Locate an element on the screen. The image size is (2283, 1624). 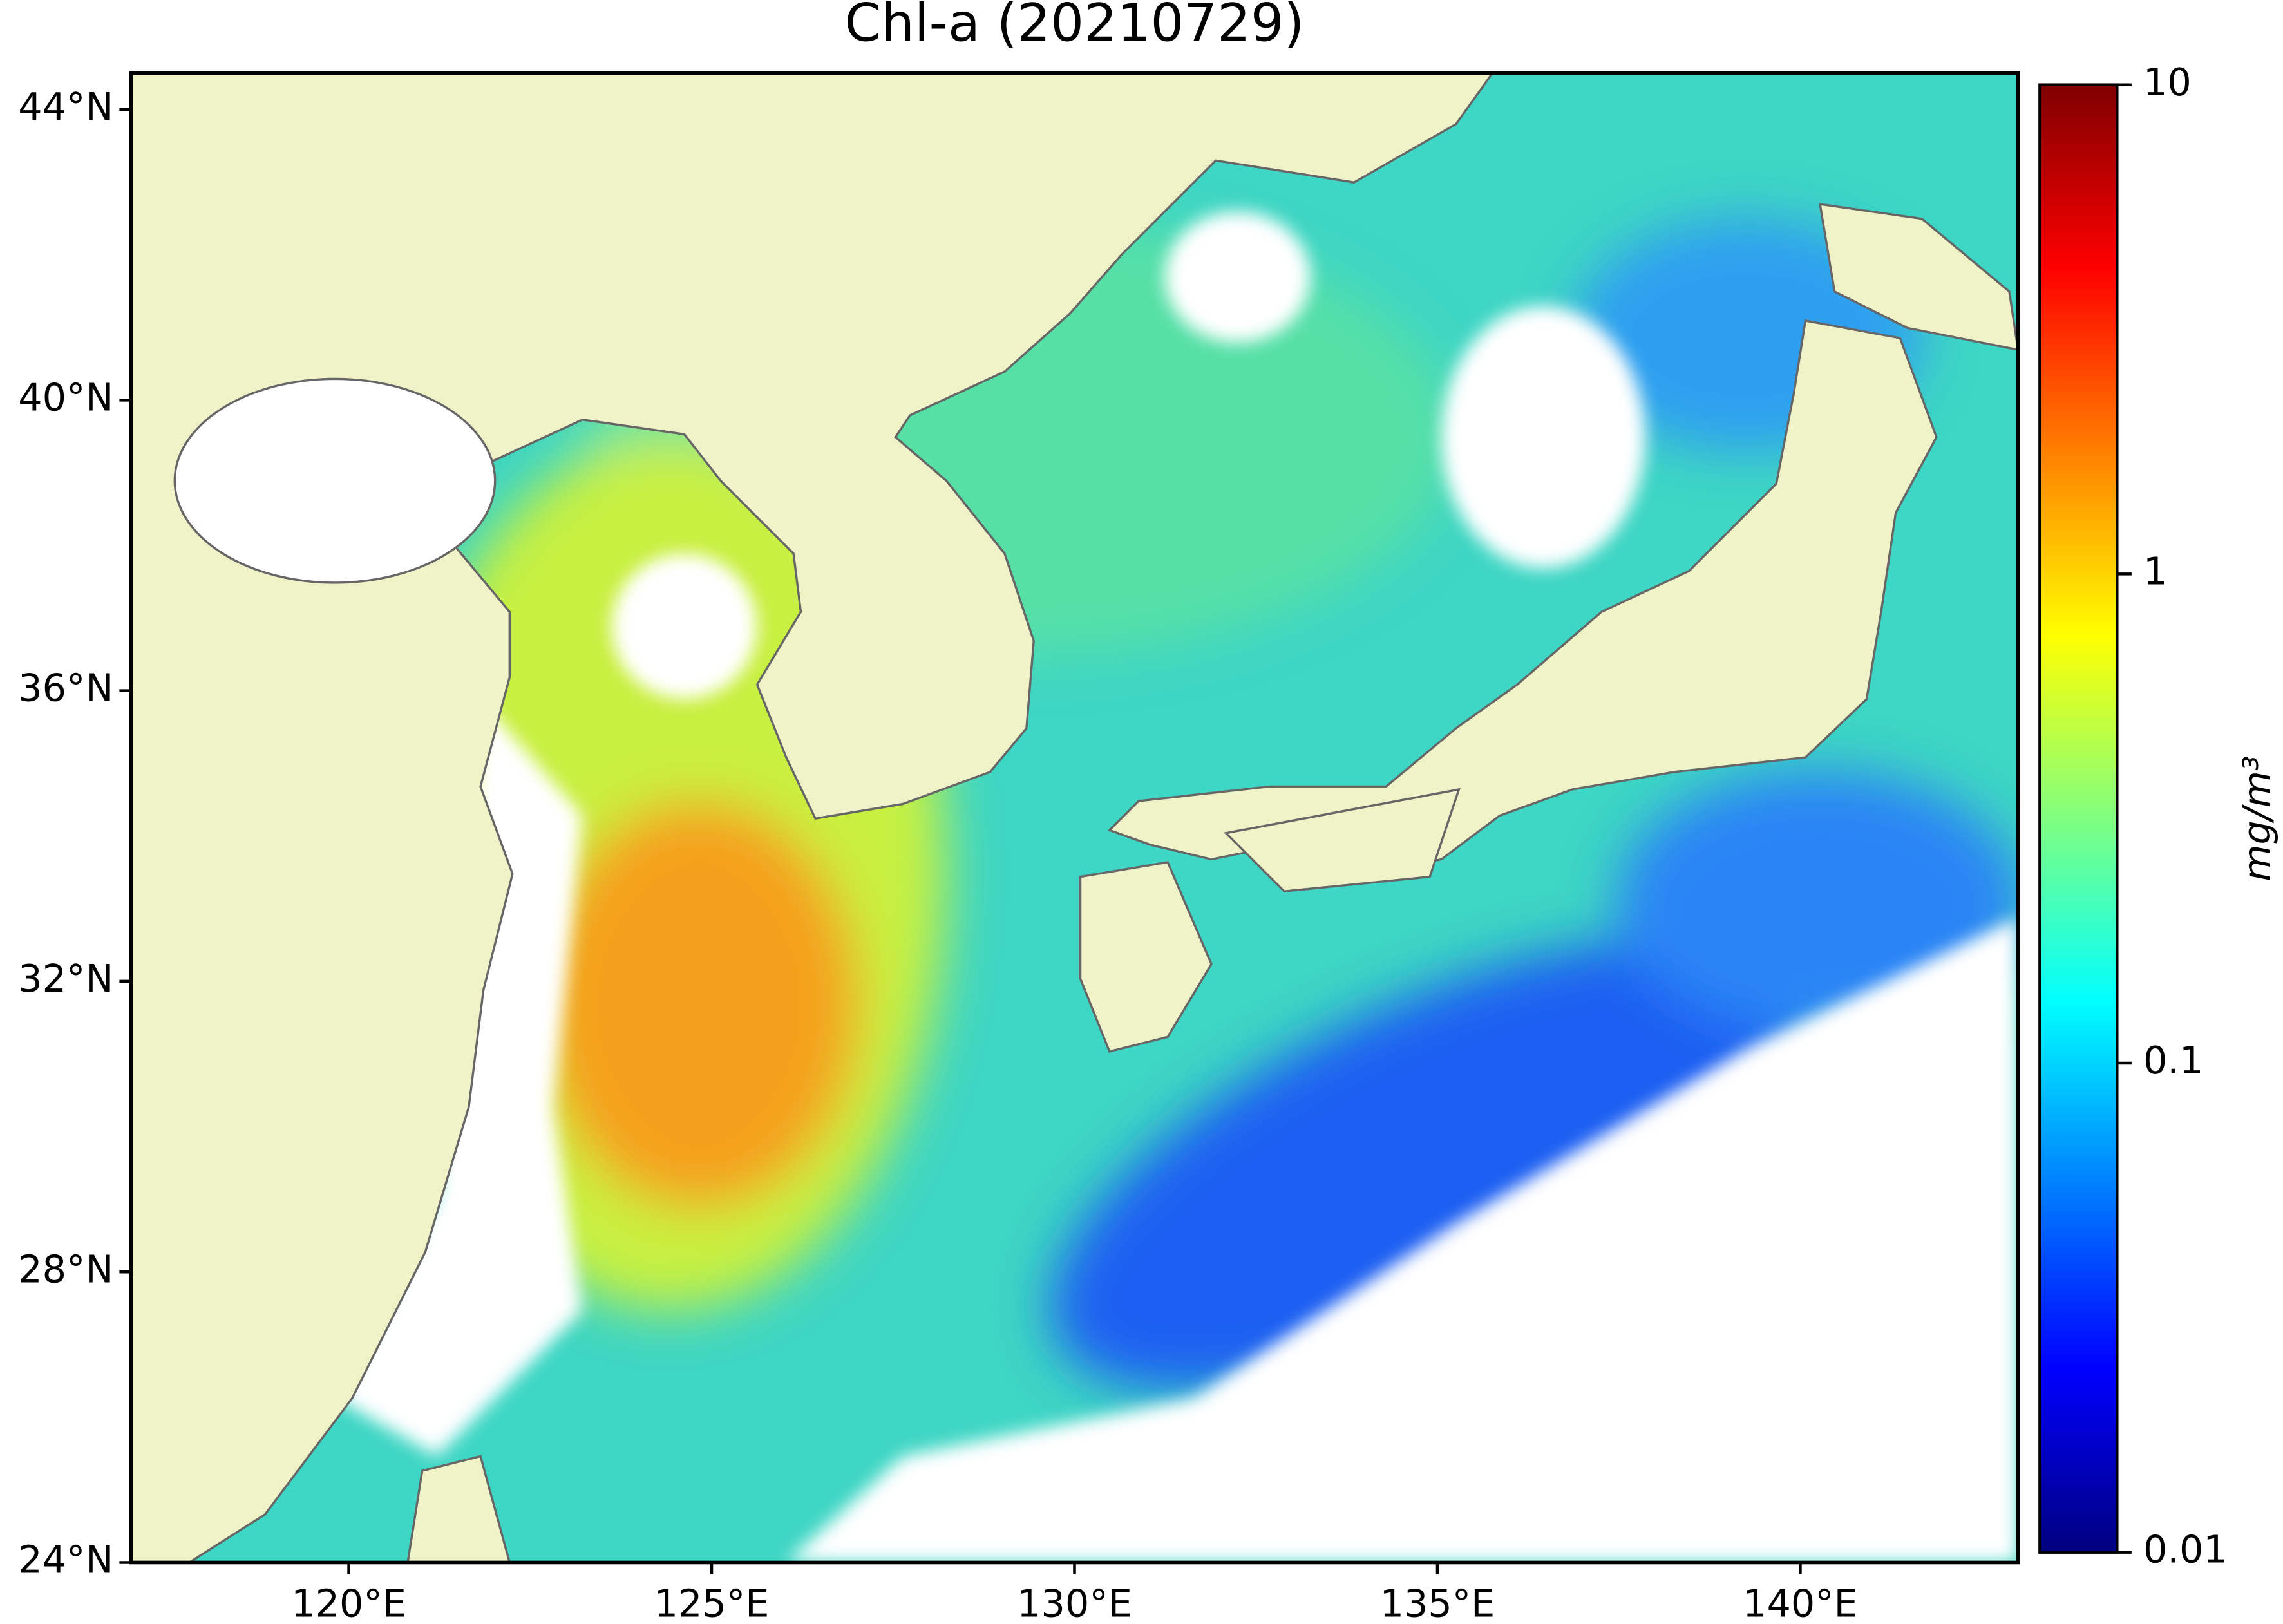
colorbar-tick-label: 10 is located at coordinates (2167, 82).